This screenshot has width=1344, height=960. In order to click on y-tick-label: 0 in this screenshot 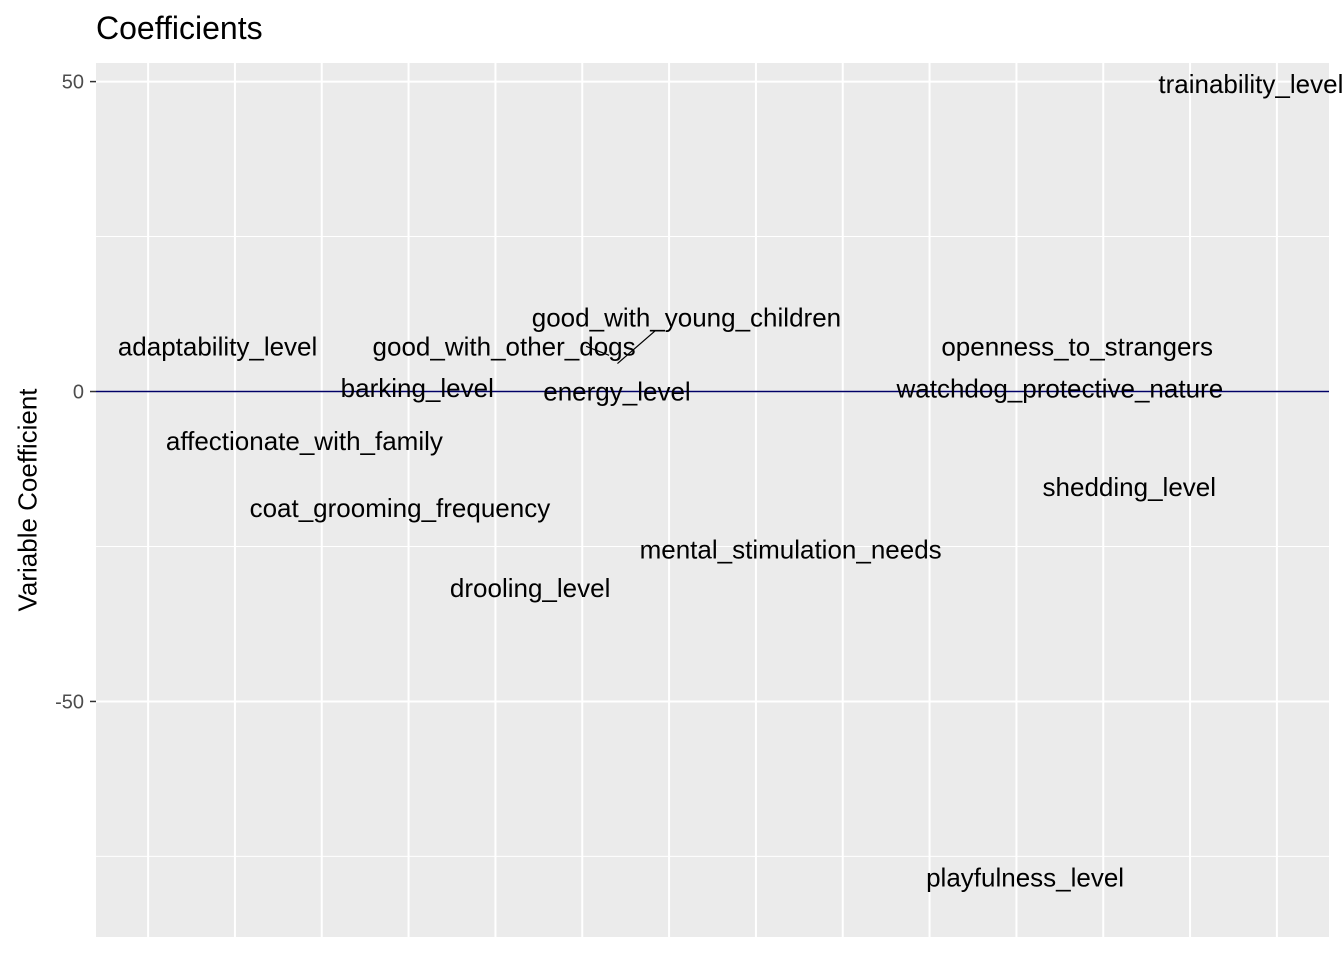, I will do `click(78, 393)`.